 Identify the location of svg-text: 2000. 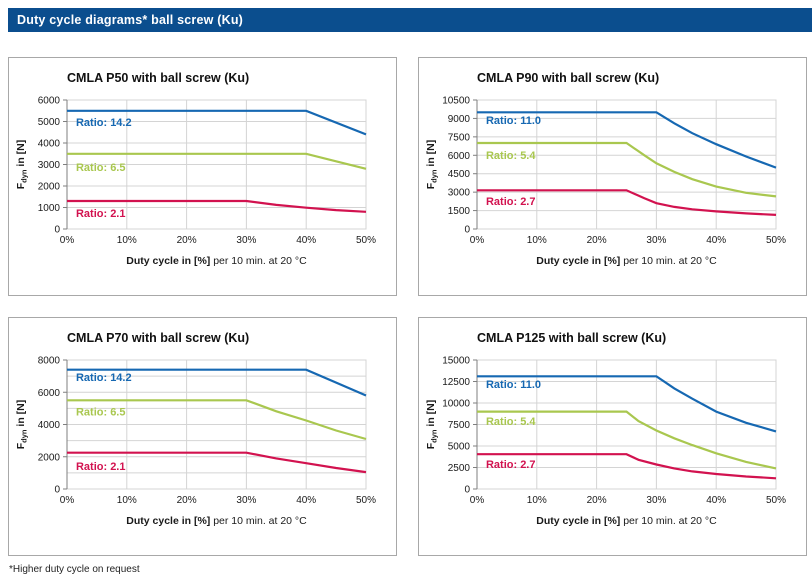
(49, 187).